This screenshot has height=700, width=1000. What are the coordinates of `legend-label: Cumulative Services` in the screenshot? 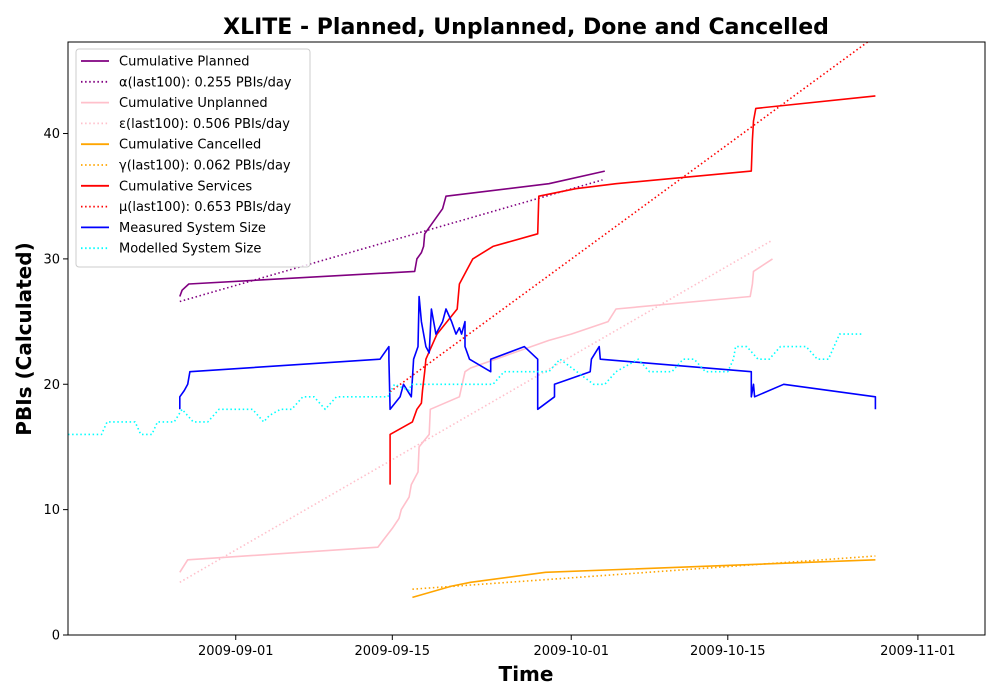 It's located at (185, 186).